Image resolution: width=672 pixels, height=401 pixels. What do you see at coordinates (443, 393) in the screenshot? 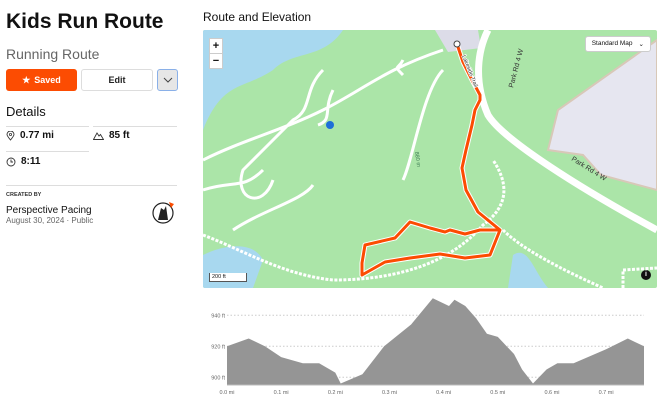
I see `x-tick-label: 0.4 mi` at bounding box center [443, 393].